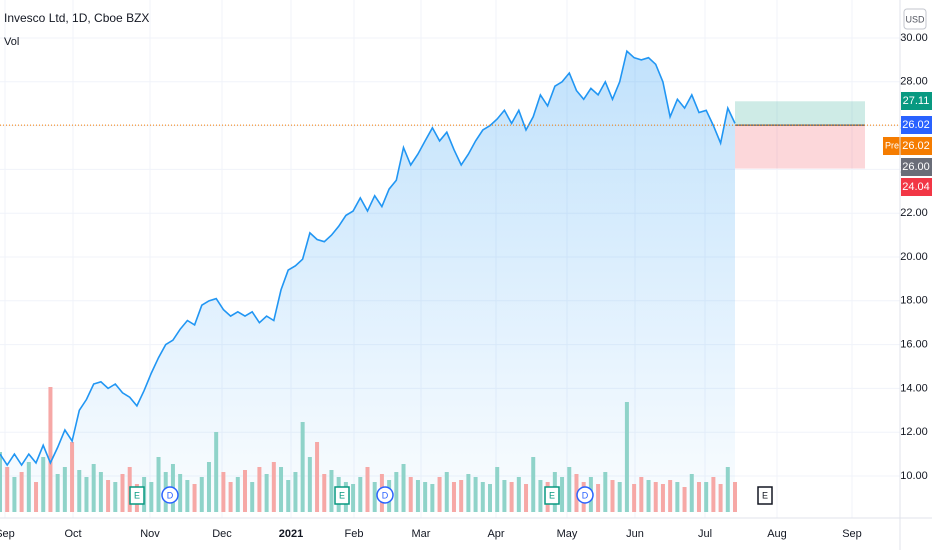 The width and height of the screenshot is (932, 555). I want to click on currency: USD, so click(915, 19).